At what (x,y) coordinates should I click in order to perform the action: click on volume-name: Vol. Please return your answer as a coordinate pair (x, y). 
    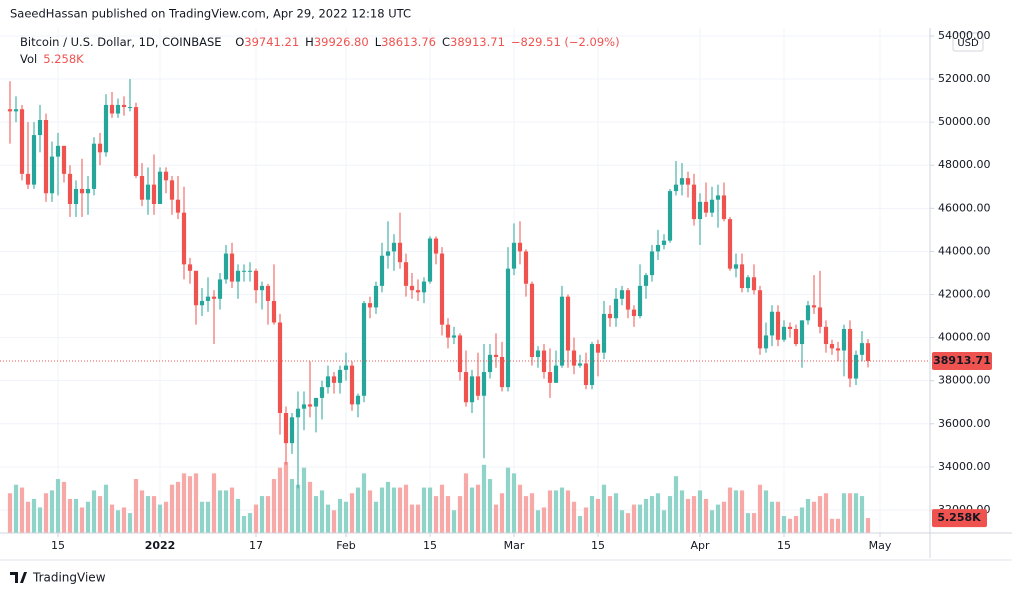
    Looking at the image, I should click on (28, 59).